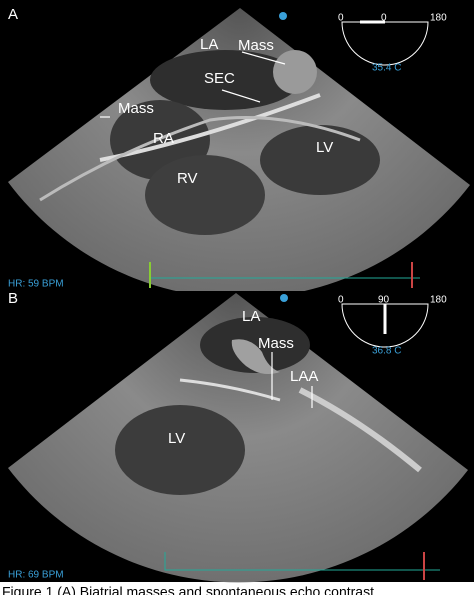  I want to click on heart-rate: HR: 69 BPM, so click(36, 575).